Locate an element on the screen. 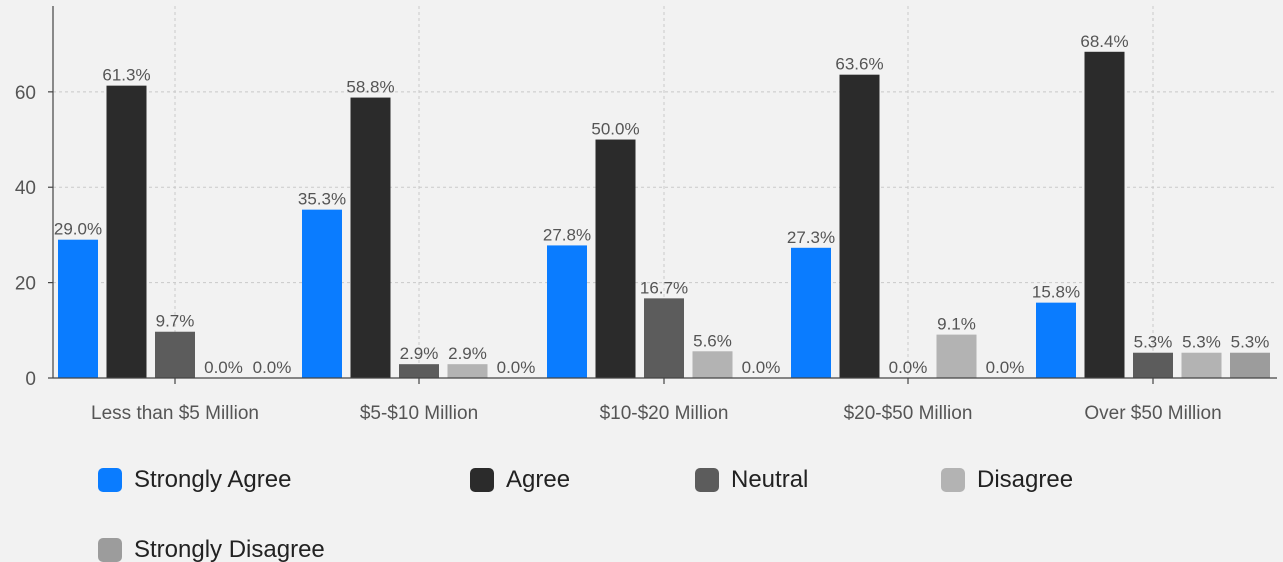  legend-label: Neutral is located at coordinates (770, 479).